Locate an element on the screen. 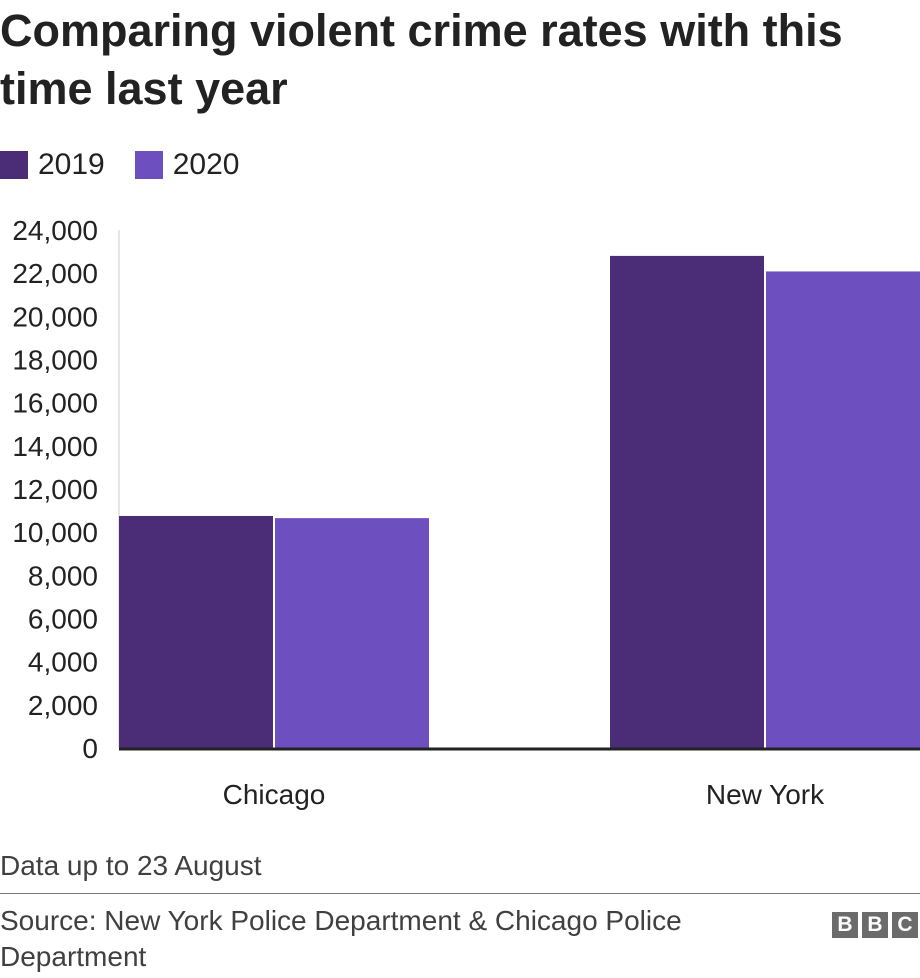 This screenshot has width=920, height=978. logo-letter-3: C is located at coordinates (905, 925).